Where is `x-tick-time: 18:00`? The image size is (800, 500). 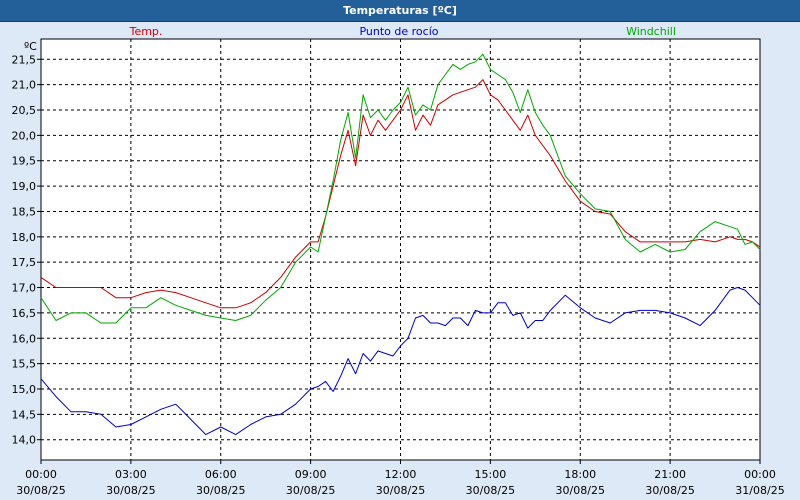
x-tick-time: 18:00 is located at coordinates (580, 474).